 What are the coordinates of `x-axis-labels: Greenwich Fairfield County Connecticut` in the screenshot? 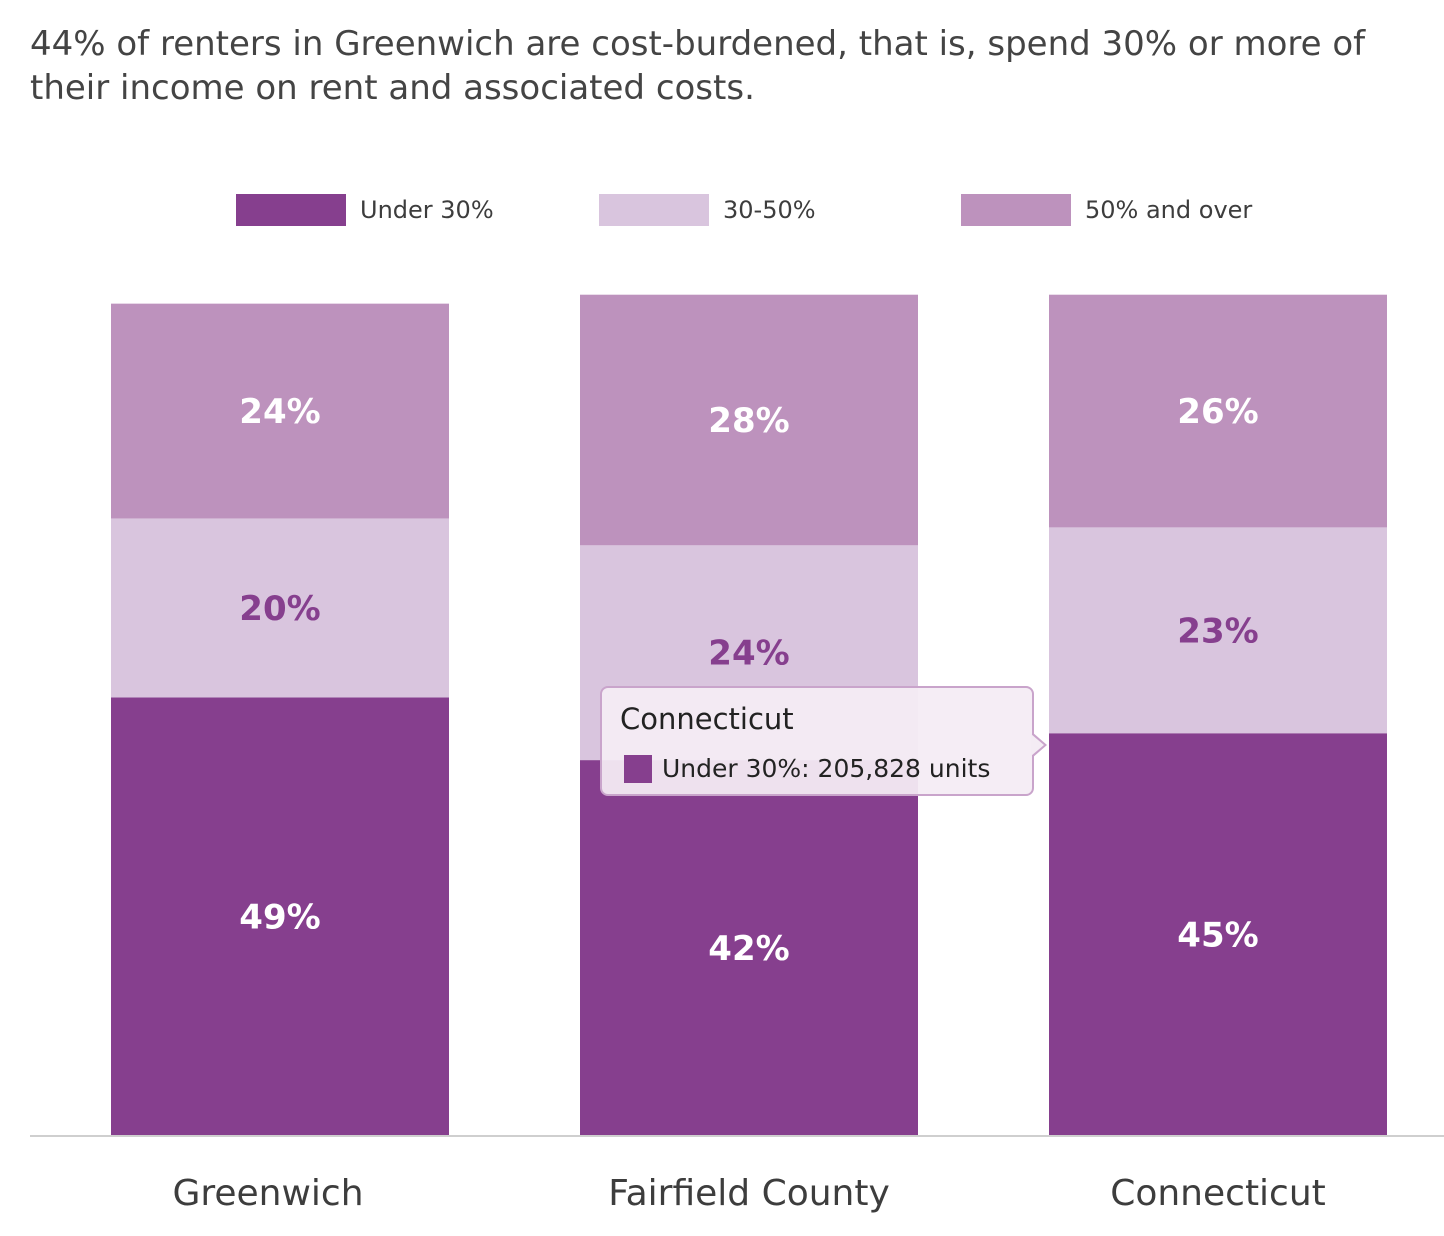 It's located at (748, 1193).